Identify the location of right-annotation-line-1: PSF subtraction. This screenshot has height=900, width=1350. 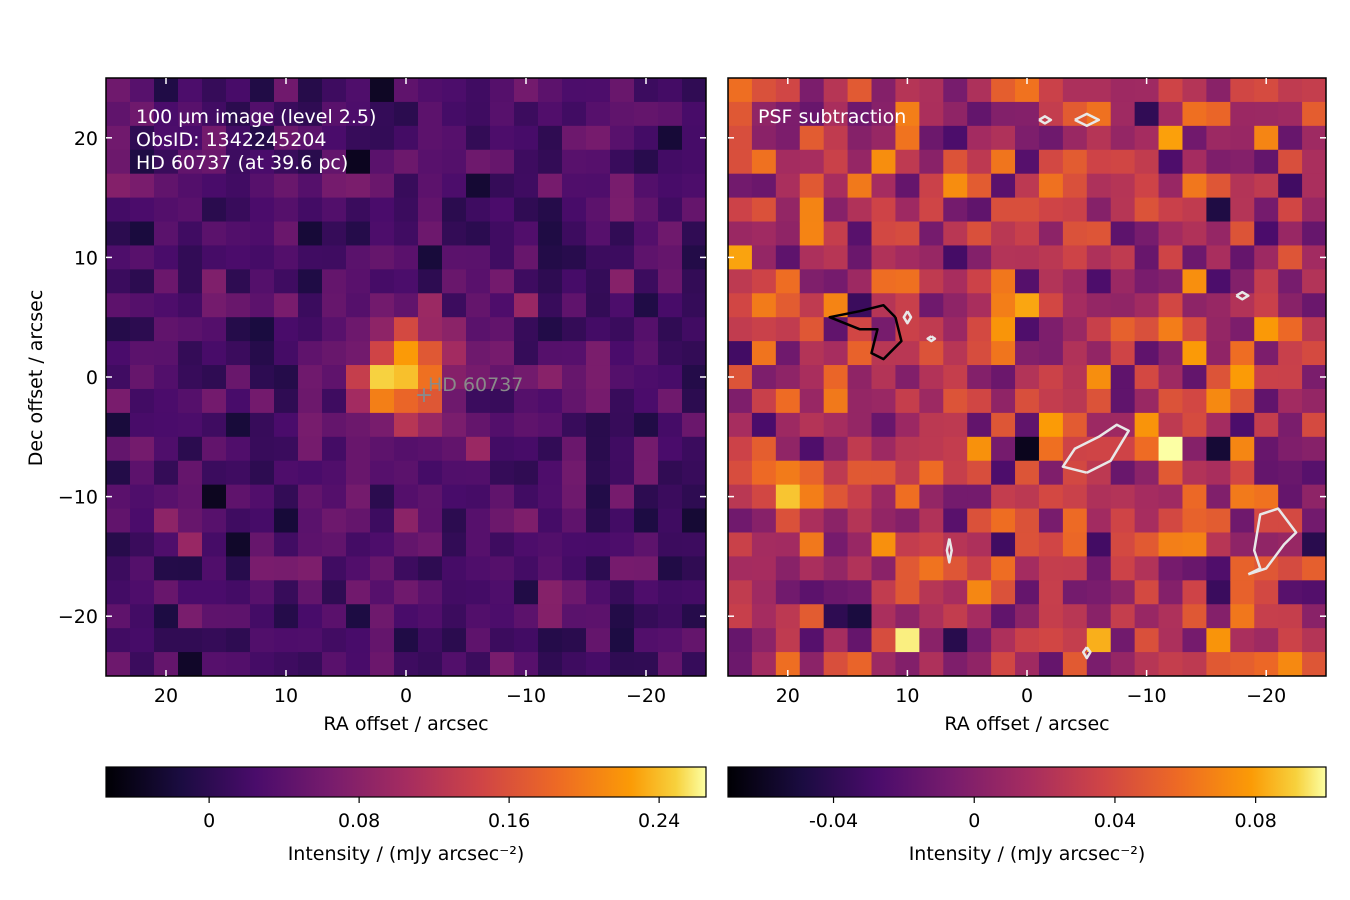
(832, 117).